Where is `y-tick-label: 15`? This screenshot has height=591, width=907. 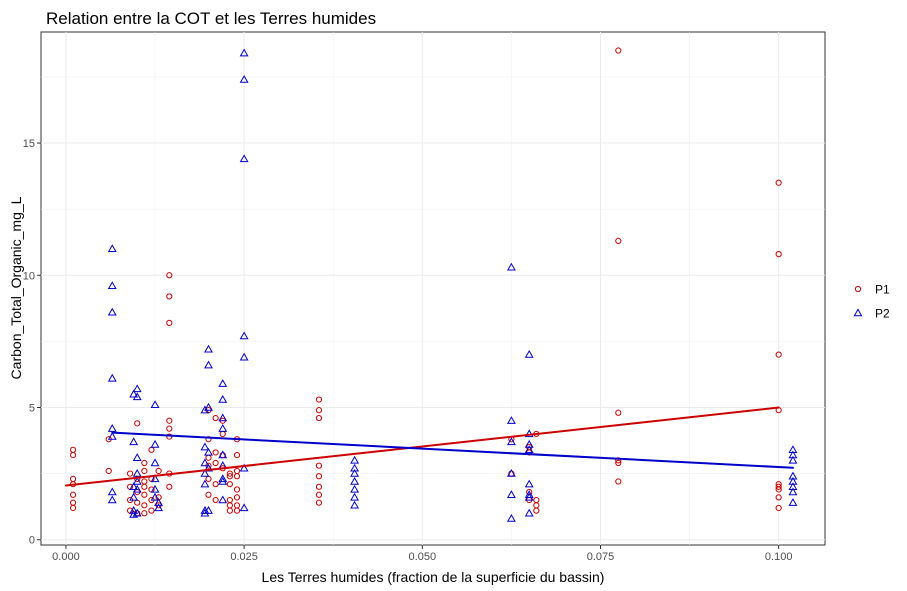
y-tick-label: 15 is located at coordinates (29, 144).